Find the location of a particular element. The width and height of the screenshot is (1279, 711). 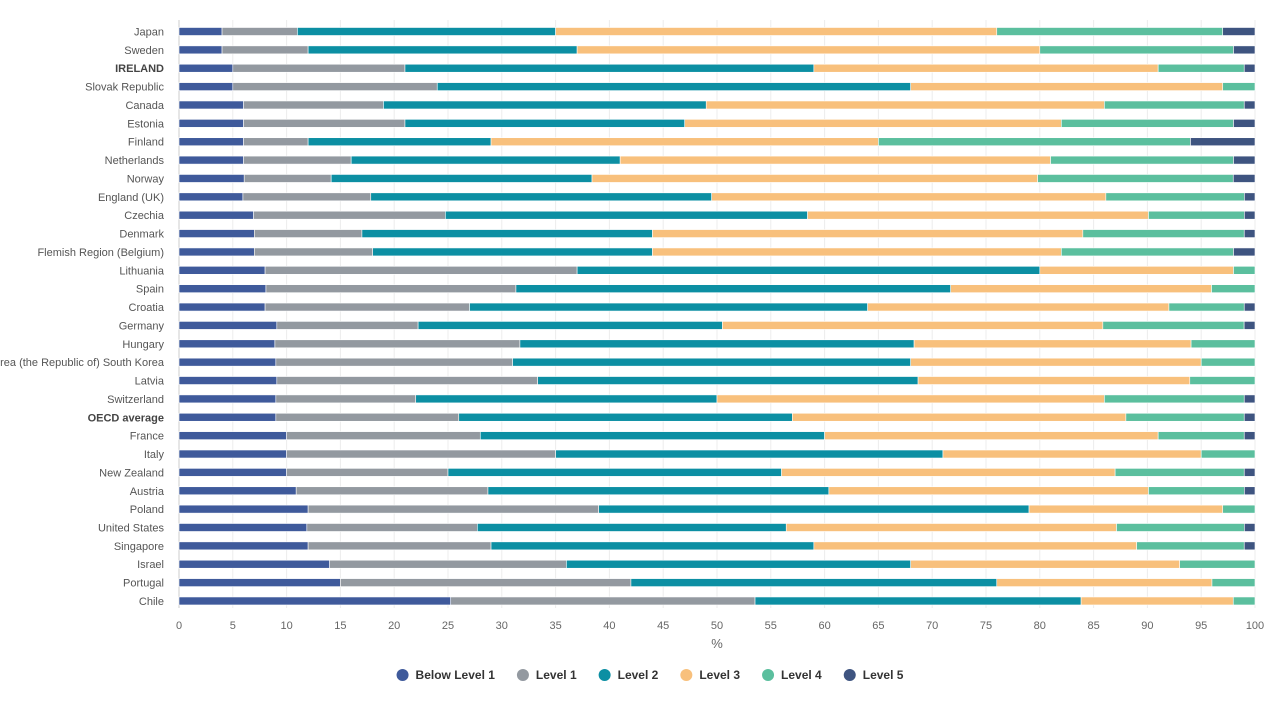

legend-item: Level 5 is located at coordinates (873, 675).